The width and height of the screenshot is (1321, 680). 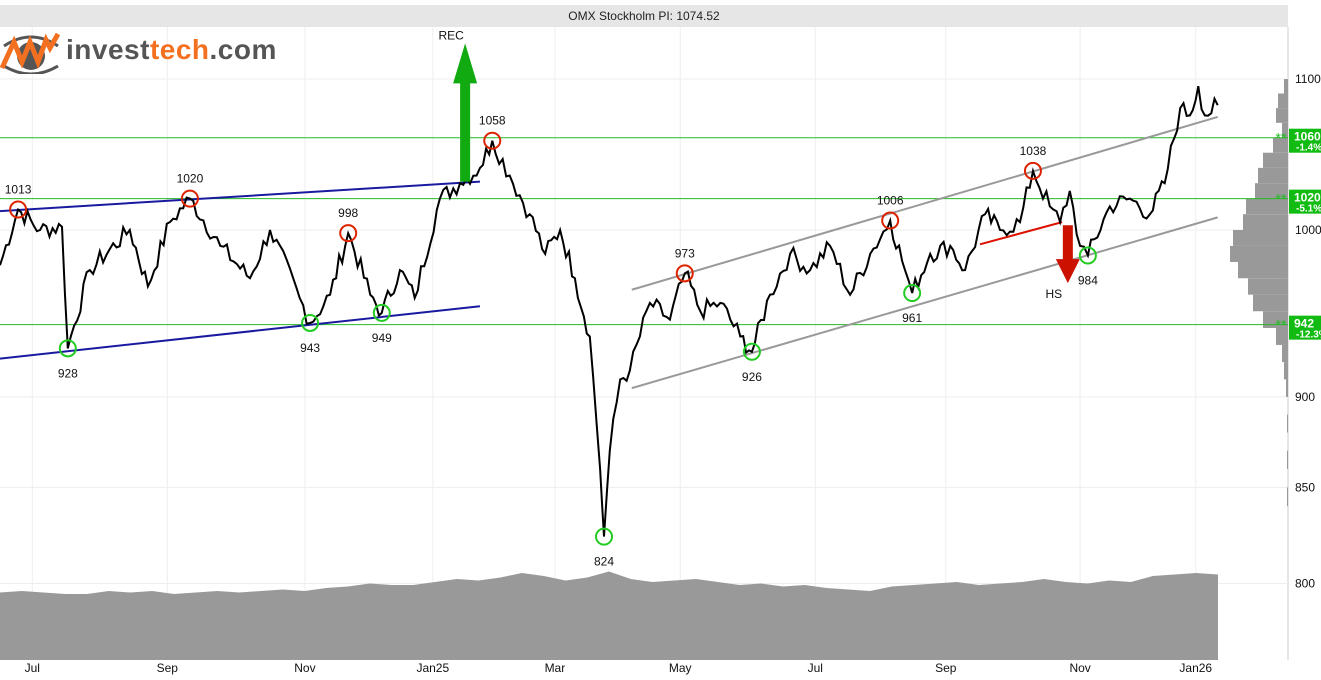 I want to click on investtech-logo: investtech.com, so click(x=138, y=51).